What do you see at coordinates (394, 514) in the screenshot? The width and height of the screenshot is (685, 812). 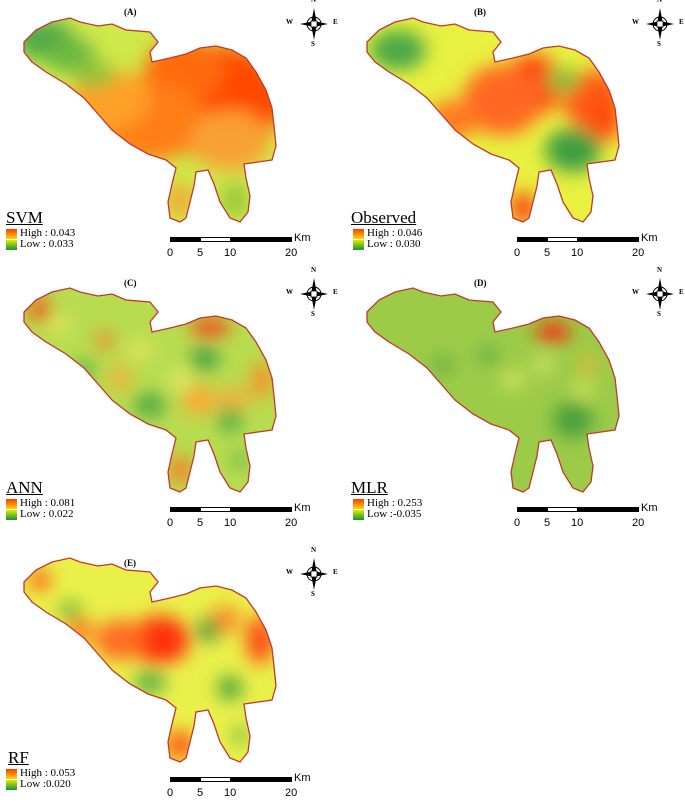 I see `legend-low-value: Low :-0.035` at bounding box center [394, 514].